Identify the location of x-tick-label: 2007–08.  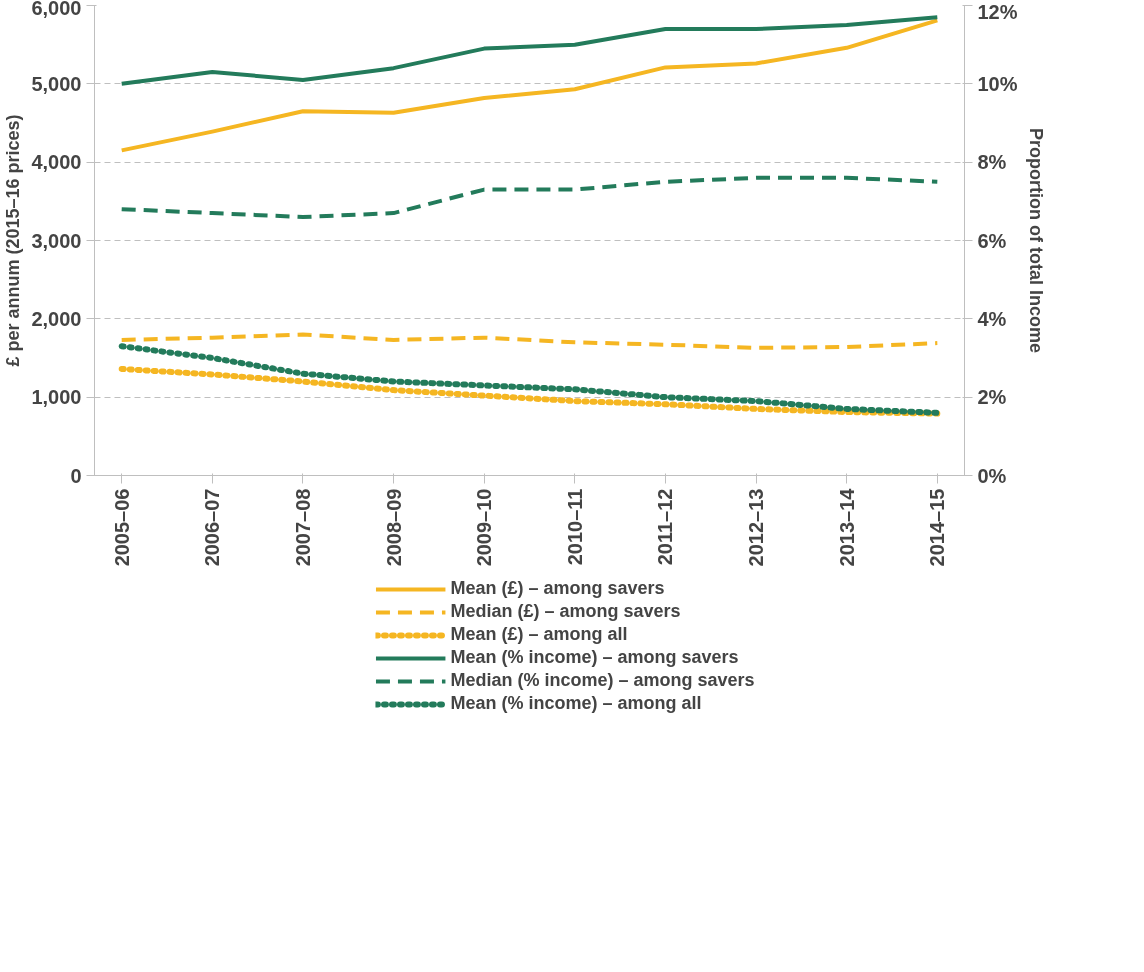
(302, 527).